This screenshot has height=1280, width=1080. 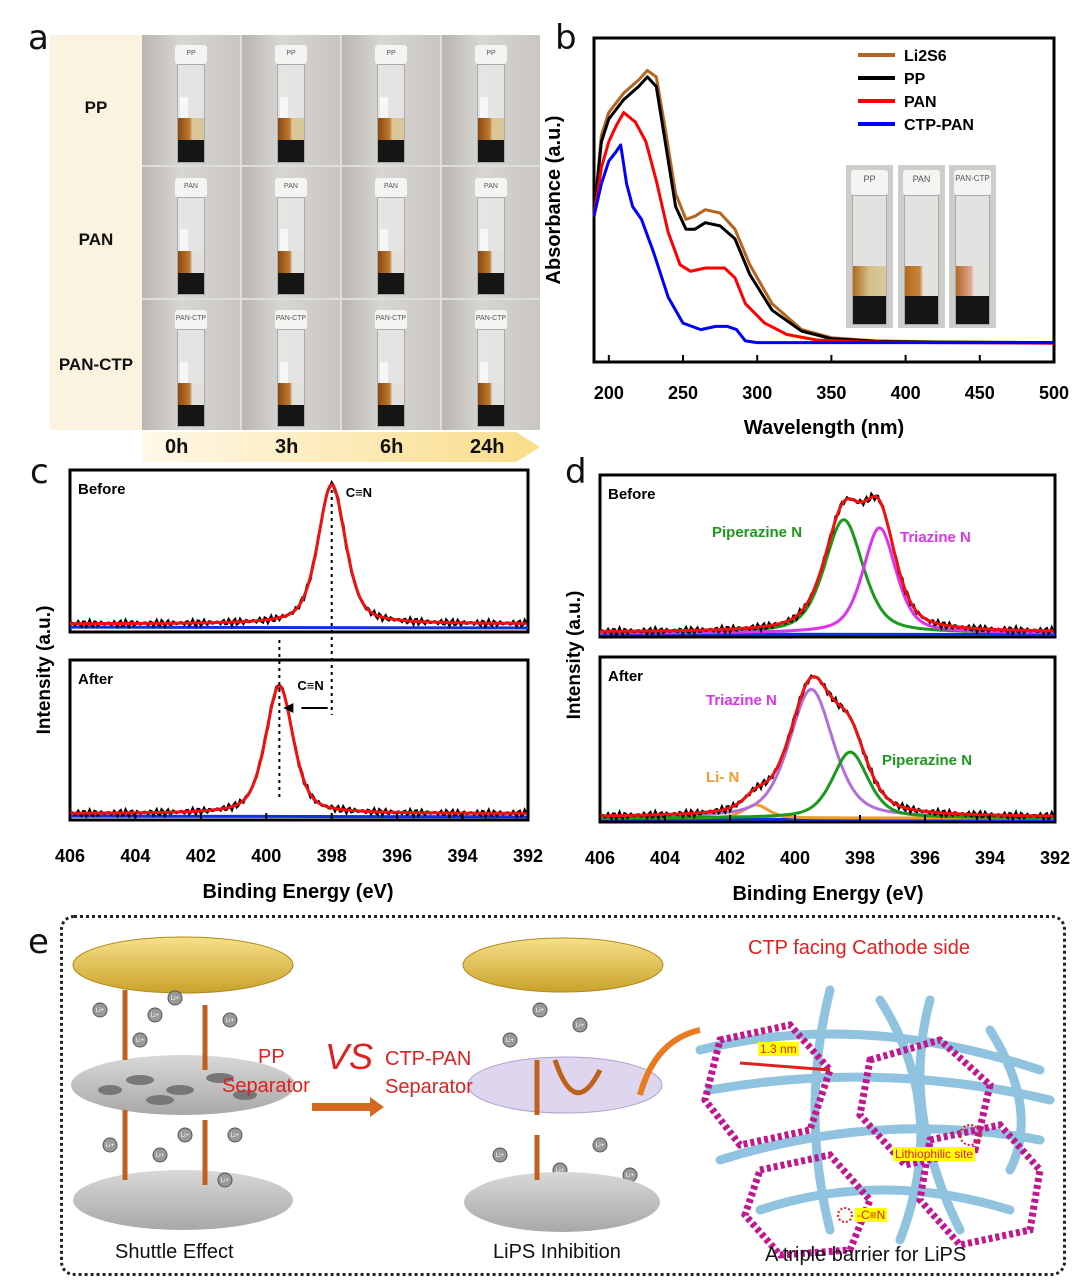 What do you see at coordinates (722, 777) in the screenshot?
I see `label-li-n-after: Li- N` at bounding box center [722, 777].